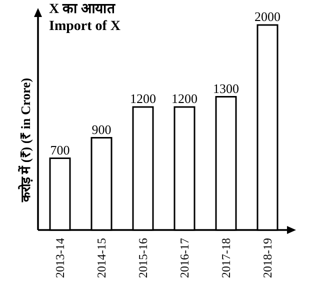 The image size is (313, 296). Describe the element at coordinates (267, 258) in the screenshot. I see `x-tick-label: 2018-19` at that location.